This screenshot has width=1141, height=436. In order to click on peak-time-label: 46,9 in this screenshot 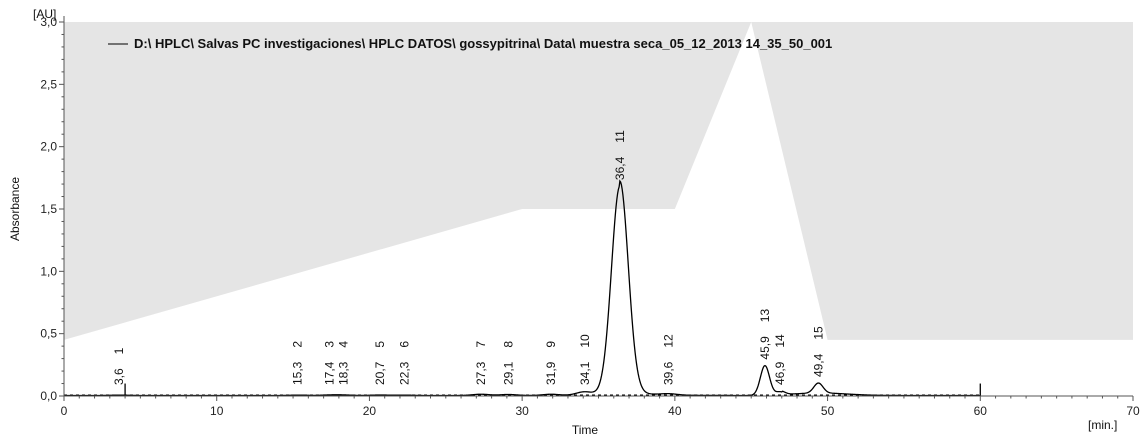, I will do `click(780, 373)`.